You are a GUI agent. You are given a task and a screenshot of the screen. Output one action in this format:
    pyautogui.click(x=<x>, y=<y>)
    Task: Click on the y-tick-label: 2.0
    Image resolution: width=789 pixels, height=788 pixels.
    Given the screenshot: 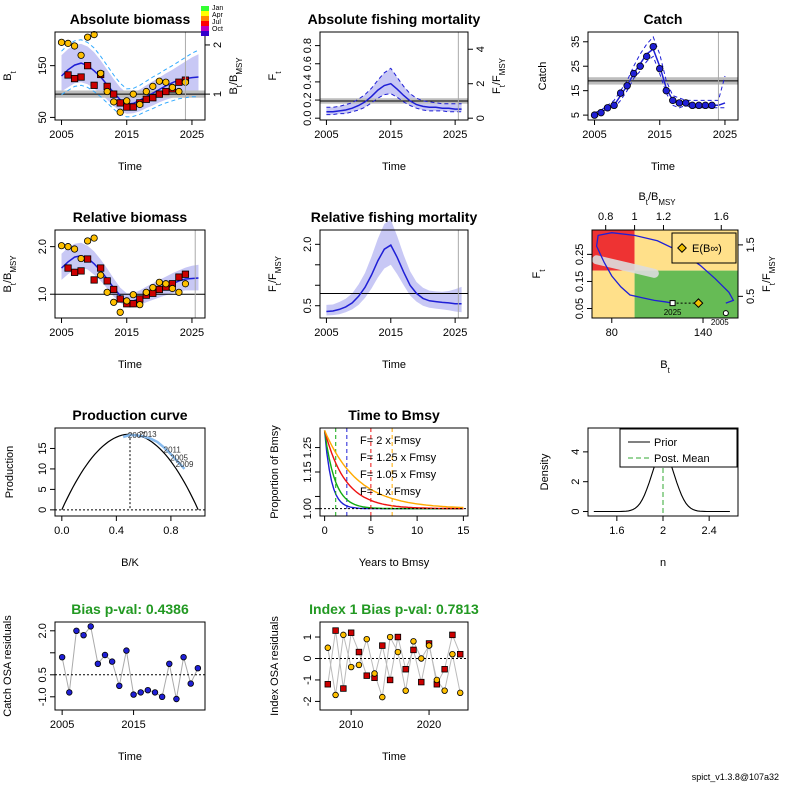 What is the action you would take?
    pyautogui.click(x=43, y=630)
    